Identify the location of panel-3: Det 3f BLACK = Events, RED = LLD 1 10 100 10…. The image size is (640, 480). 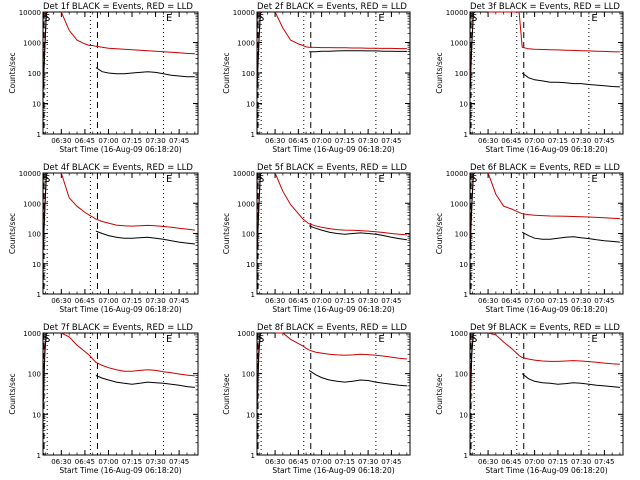
(529, 78).